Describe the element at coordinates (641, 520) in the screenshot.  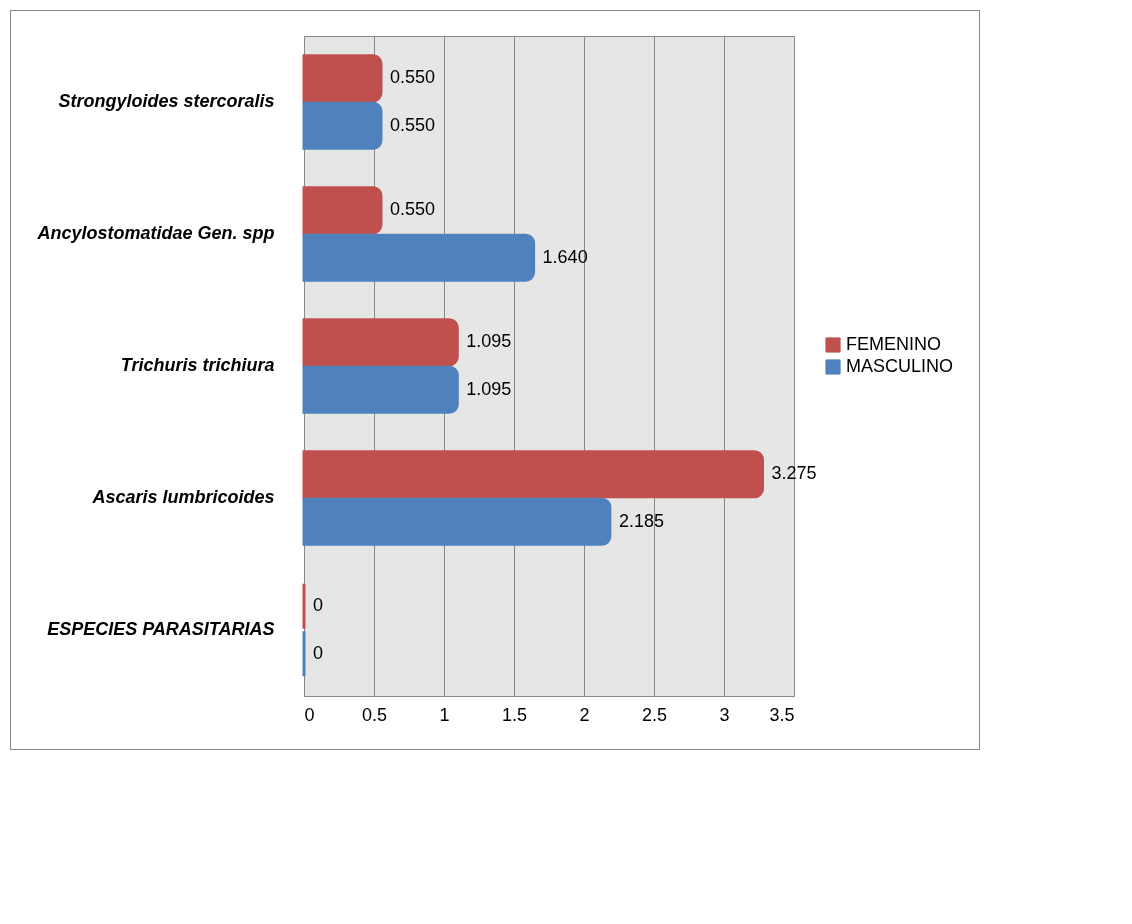
I see `data-label: 2.185` at that location.